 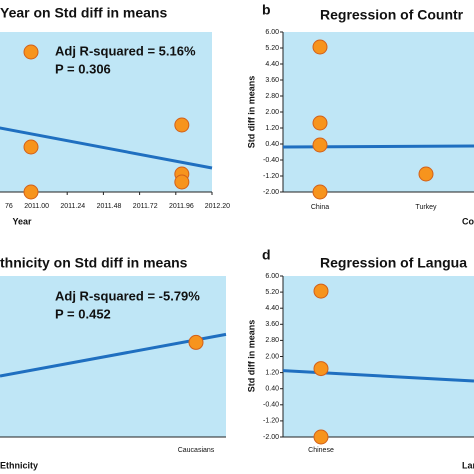 What do you see at coordinates (393, 263) in the screenshot?
I see `panel-title: Regression of Langua` at bounding box center [393, 263].